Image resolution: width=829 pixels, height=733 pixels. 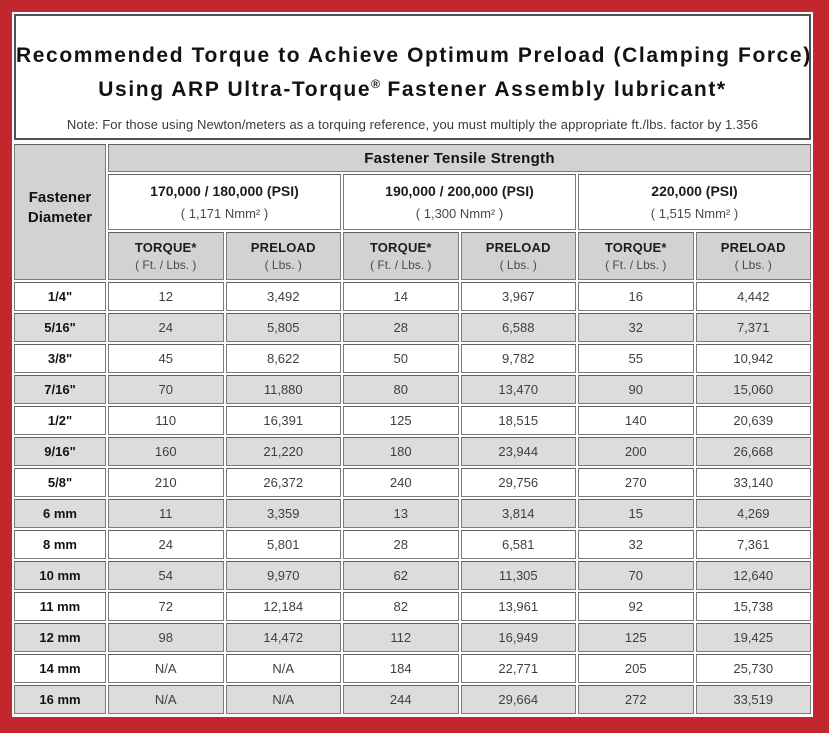 I want to click on diameter-cell: 5/16", so click(x=60, y=327).